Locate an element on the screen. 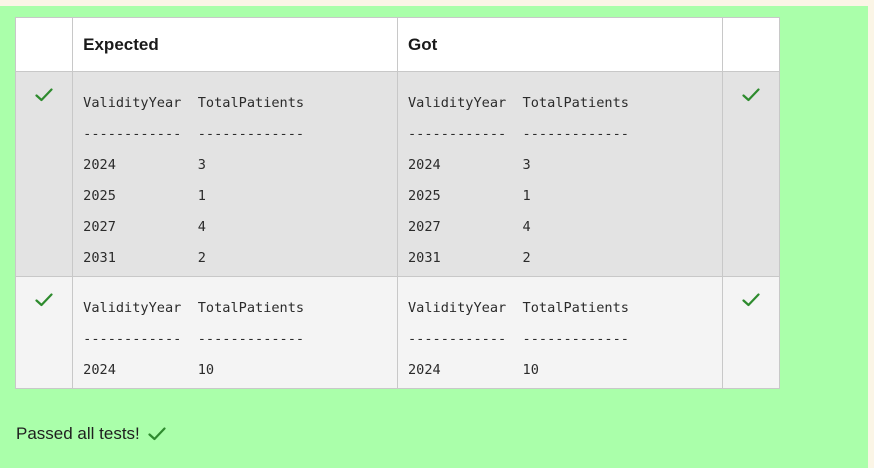 The image size is (874, 468). summary-text: Passed all tests! is located at coordinates (78, 433).